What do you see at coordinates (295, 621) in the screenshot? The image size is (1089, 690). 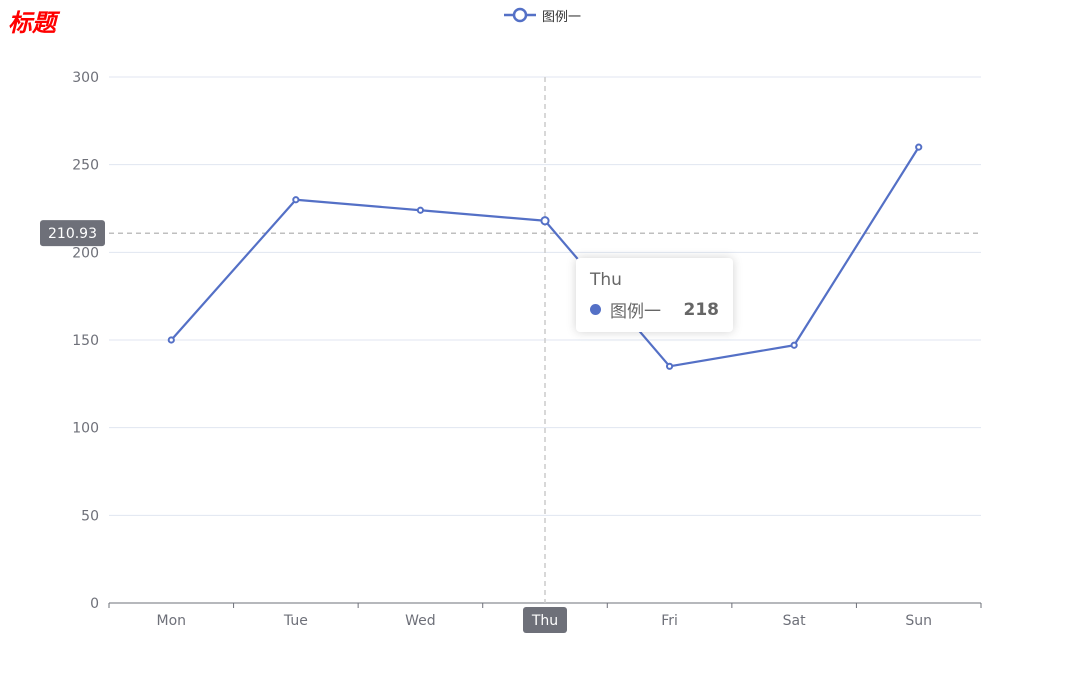 I see `x-tick-label: Tue` at bounding box center [295, 621].